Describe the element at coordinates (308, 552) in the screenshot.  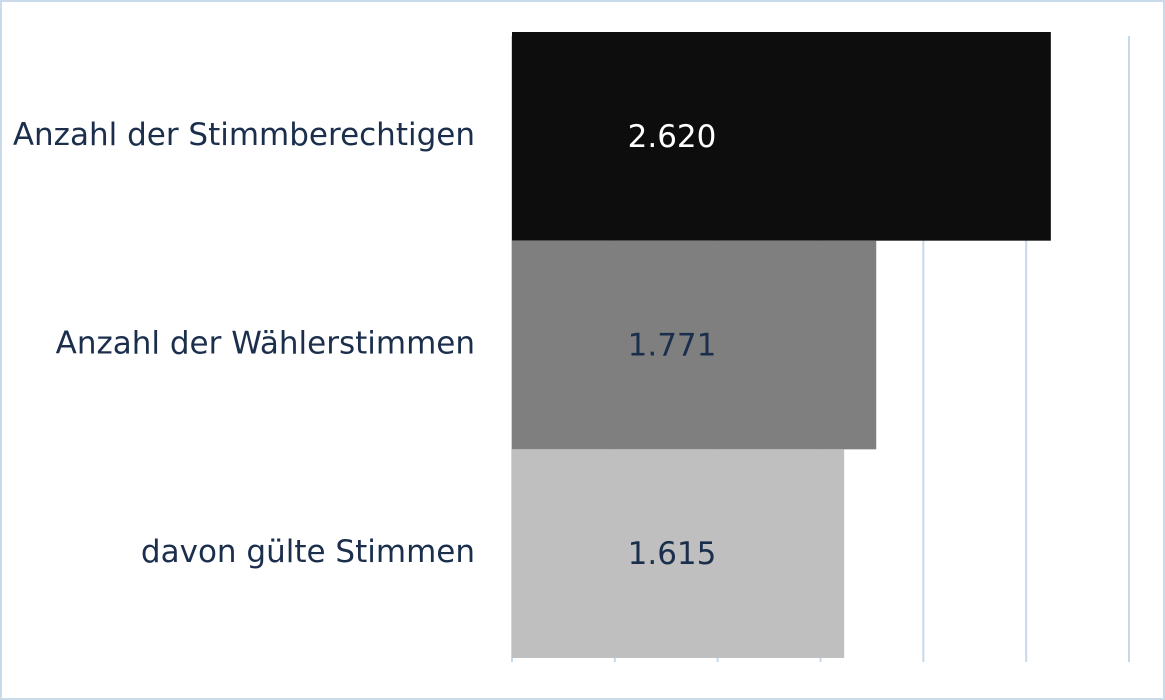
I see `y-tick-label: davon gülte Stimmen` at that location.